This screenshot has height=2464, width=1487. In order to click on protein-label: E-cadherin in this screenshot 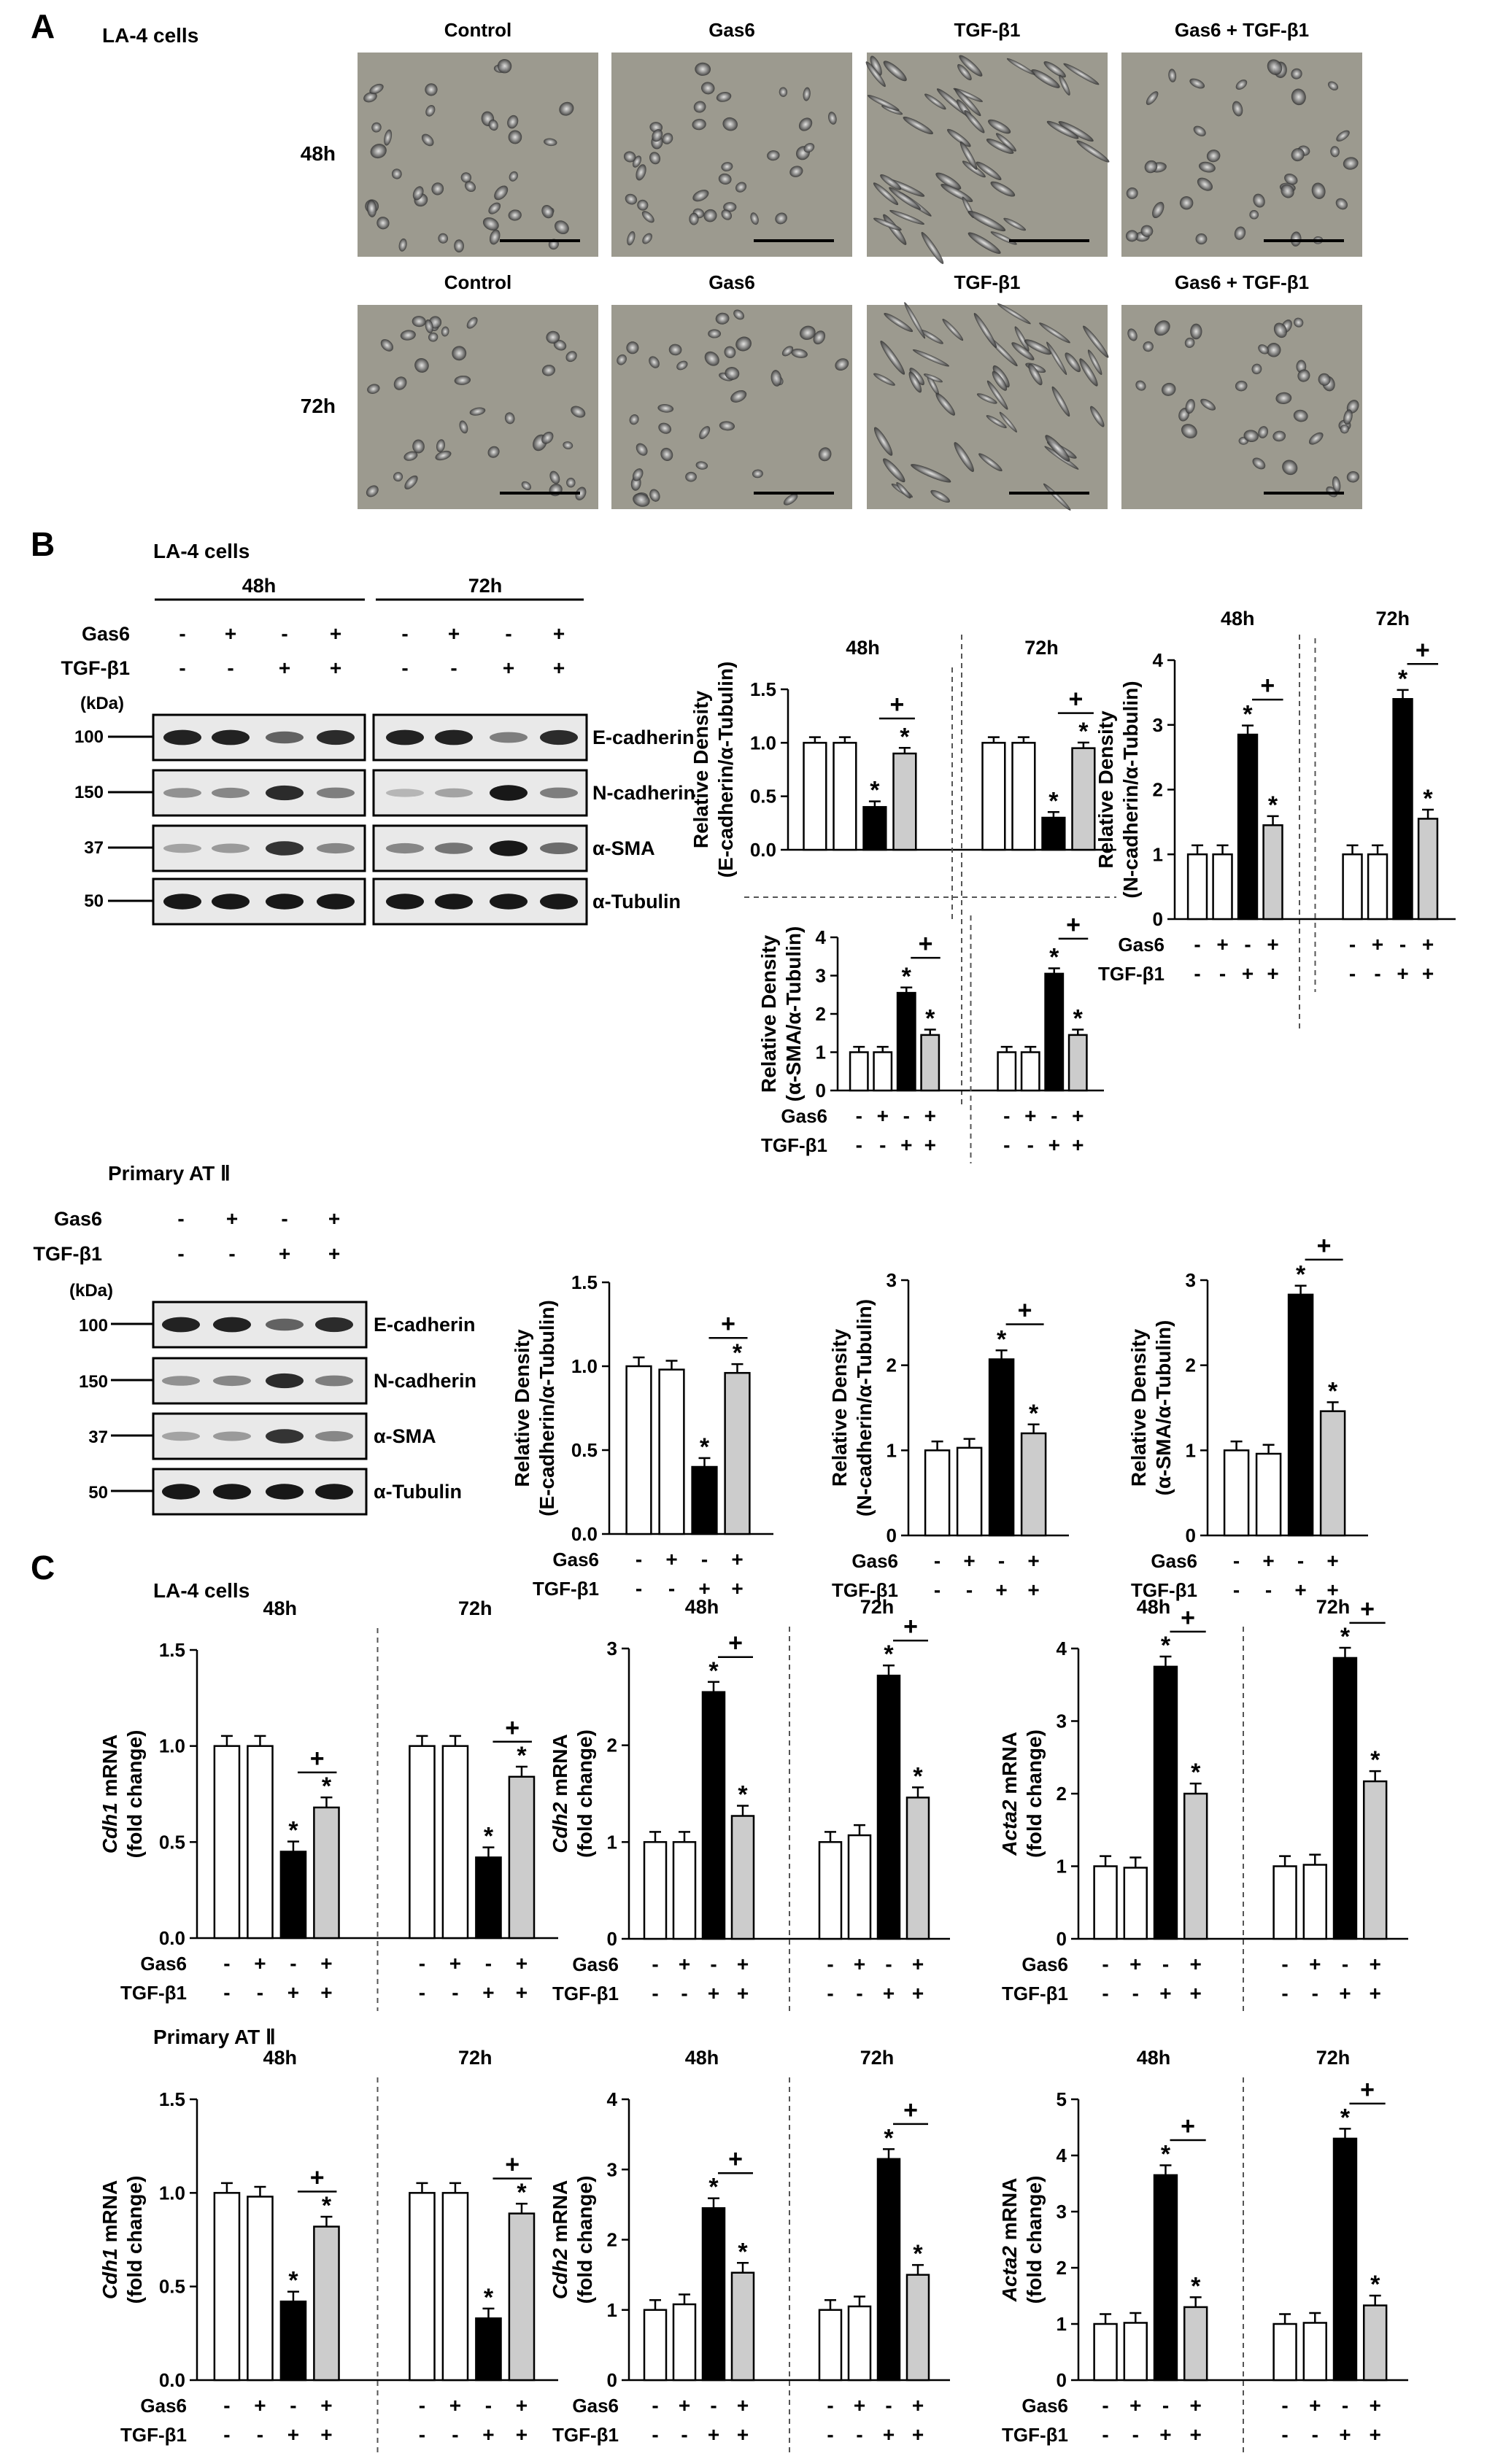, I will do `click(643, 737)`.